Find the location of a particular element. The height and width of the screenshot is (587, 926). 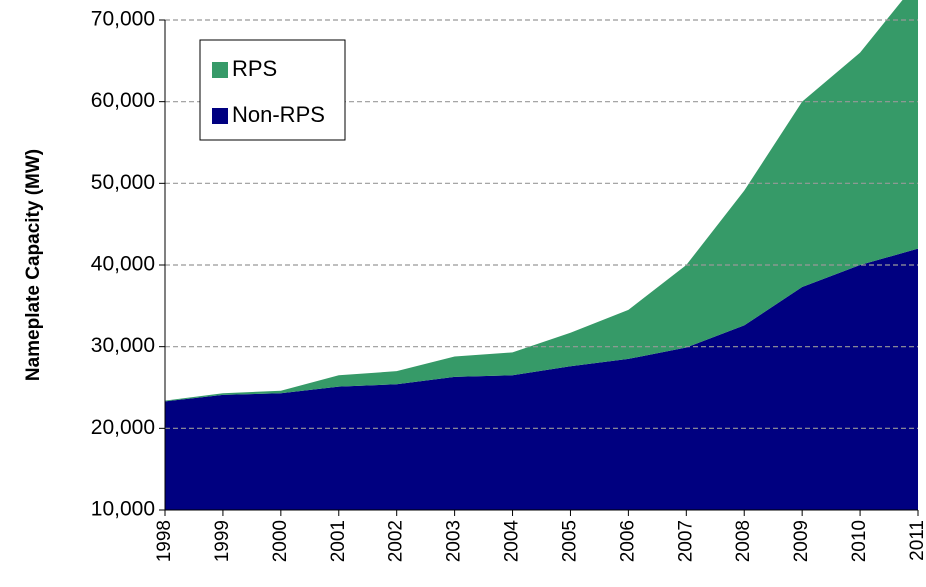

x-tick-label: 2009 is located at coordinates (801, 541).